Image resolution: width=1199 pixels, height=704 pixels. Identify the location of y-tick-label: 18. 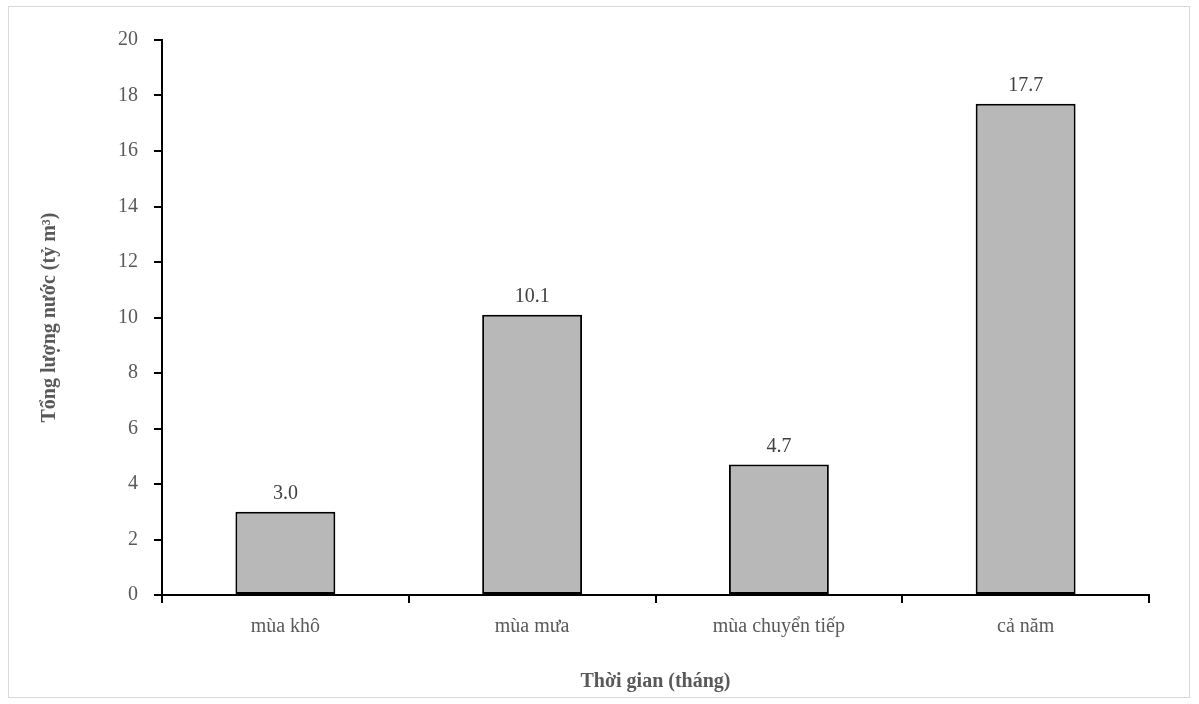
(128, 93).